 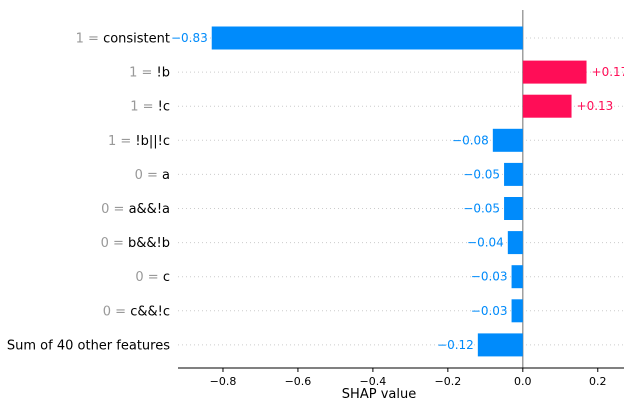 I want to click on feature-name: !b, so click(x=163, y=73).